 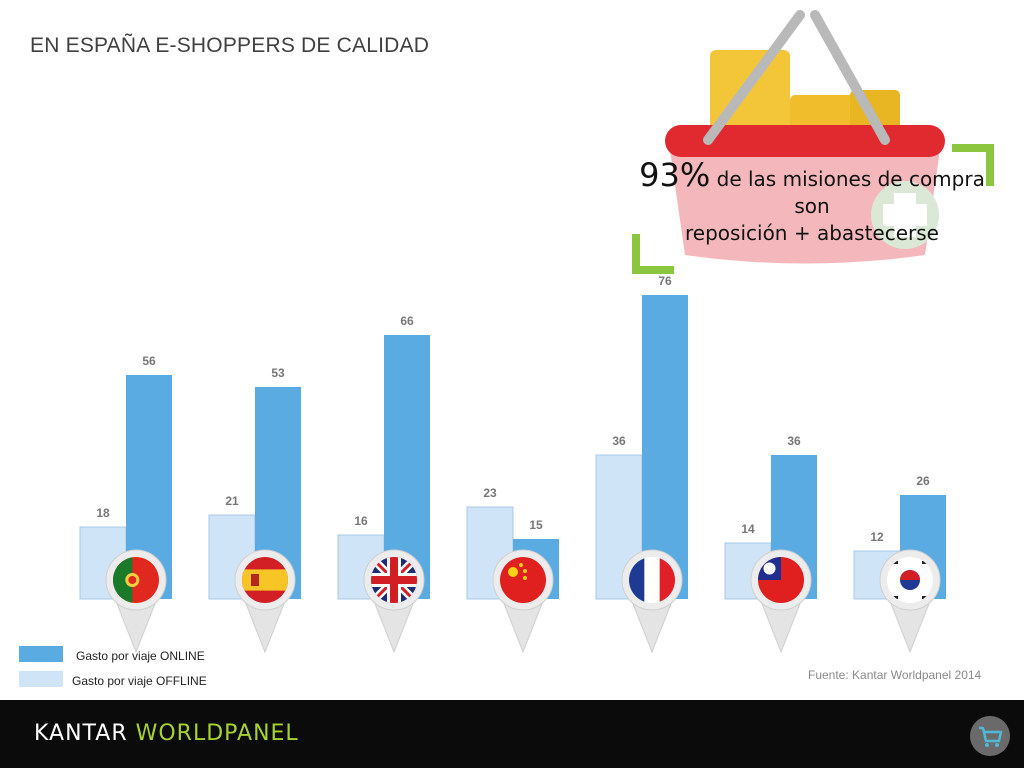 What do you see at coordinates (812, 233) in the screenshot?
I see `callout-line3: reposición + abastecerse` at bounding box center [812, 233].